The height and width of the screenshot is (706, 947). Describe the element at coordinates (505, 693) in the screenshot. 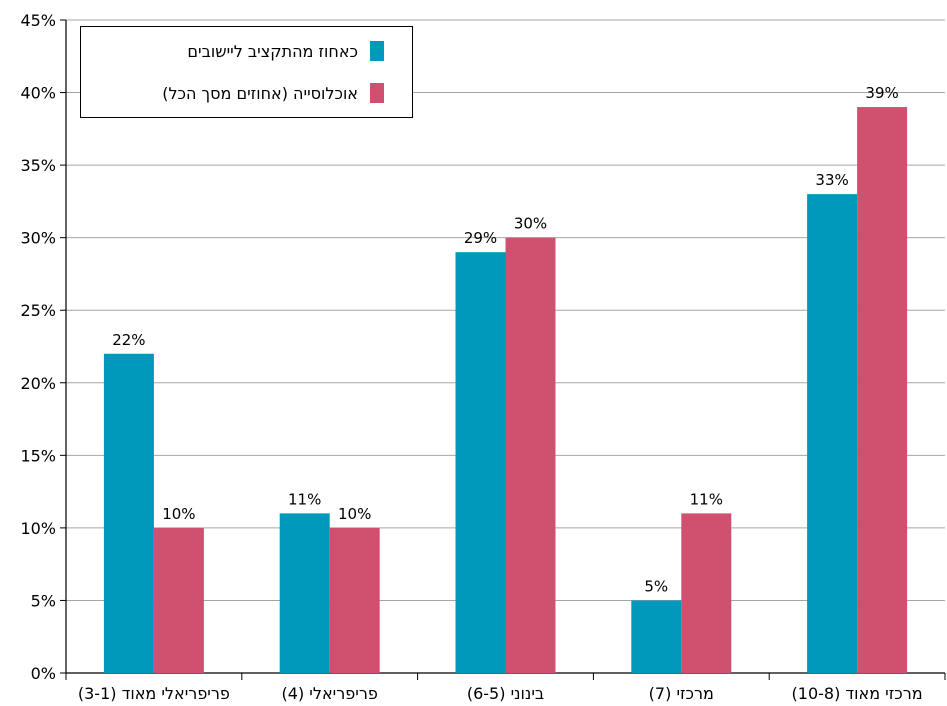

I see `x-category-label: בינוני (6-5)` at that location.